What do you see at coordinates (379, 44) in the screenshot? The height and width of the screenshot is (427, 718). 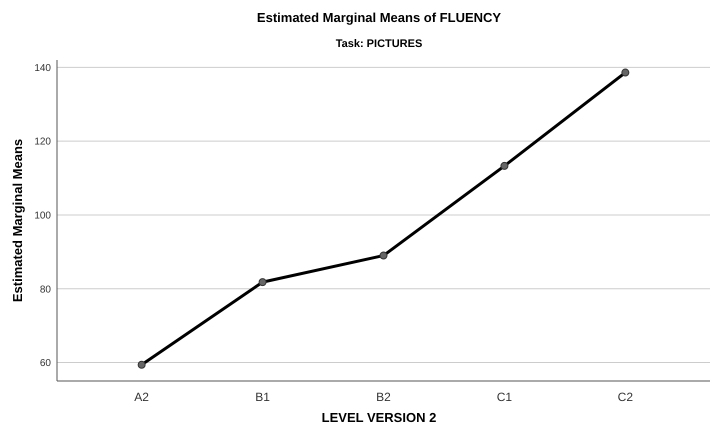 I see `chart-subtitle: Task: PICTURES` at bounding box center [379, 44].